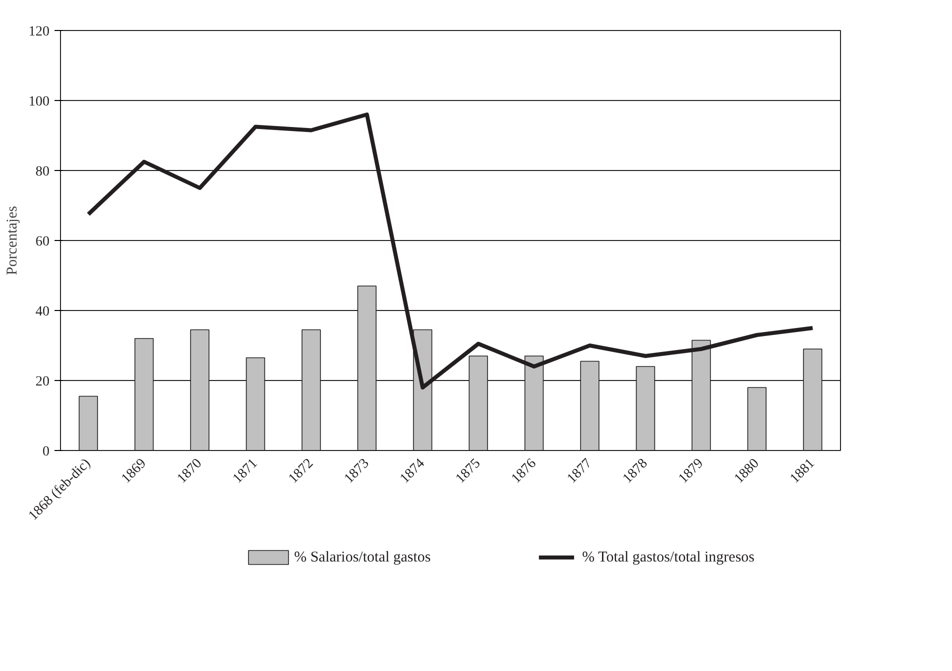  I want to click on y-tick-label: 20, so click(43, 382).